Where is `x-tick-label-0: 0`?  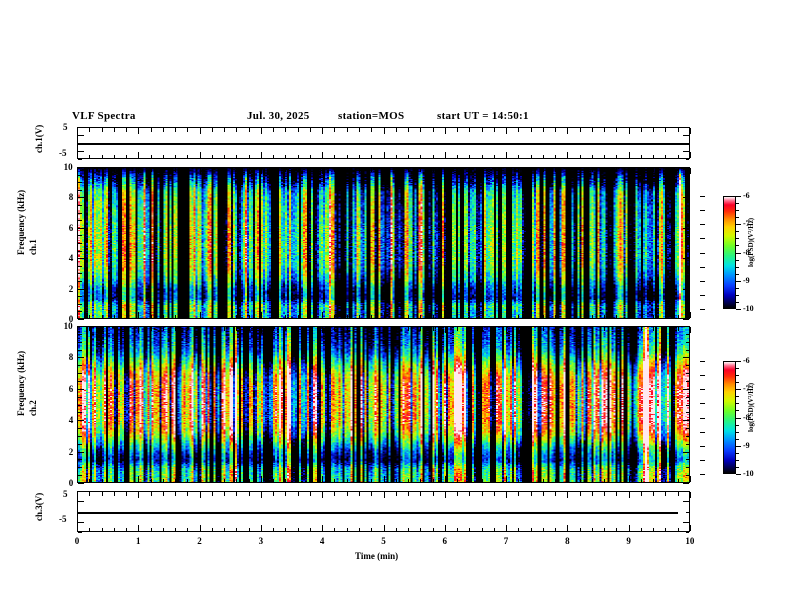 x-tick-label-0: 0 is located at coordinates (77, 541).